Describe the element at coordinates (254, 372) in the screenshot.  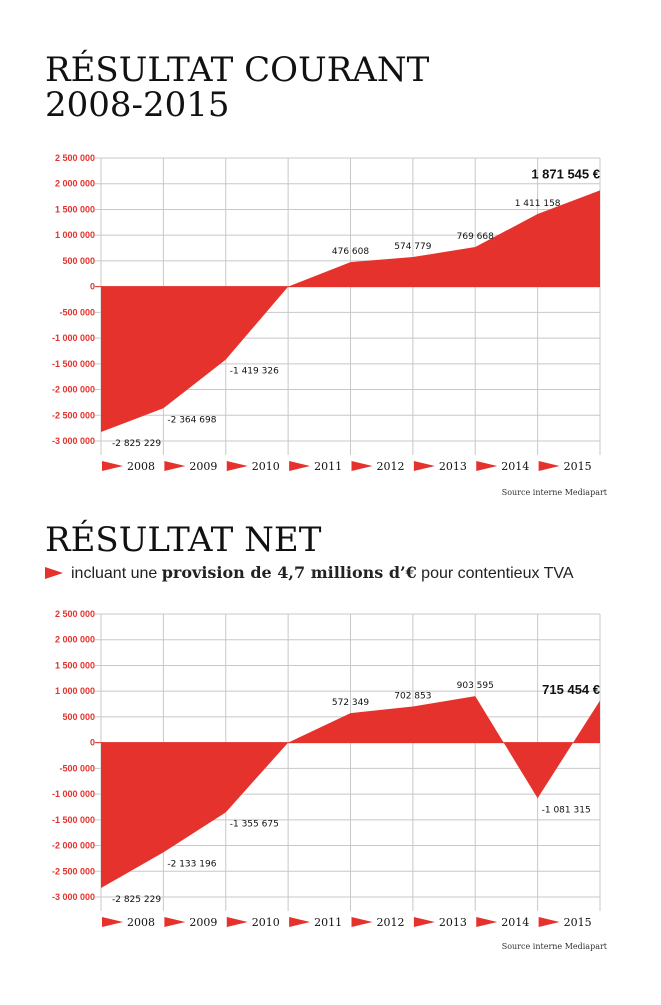
I see `courant-data-label: -1 419 326` at that location.